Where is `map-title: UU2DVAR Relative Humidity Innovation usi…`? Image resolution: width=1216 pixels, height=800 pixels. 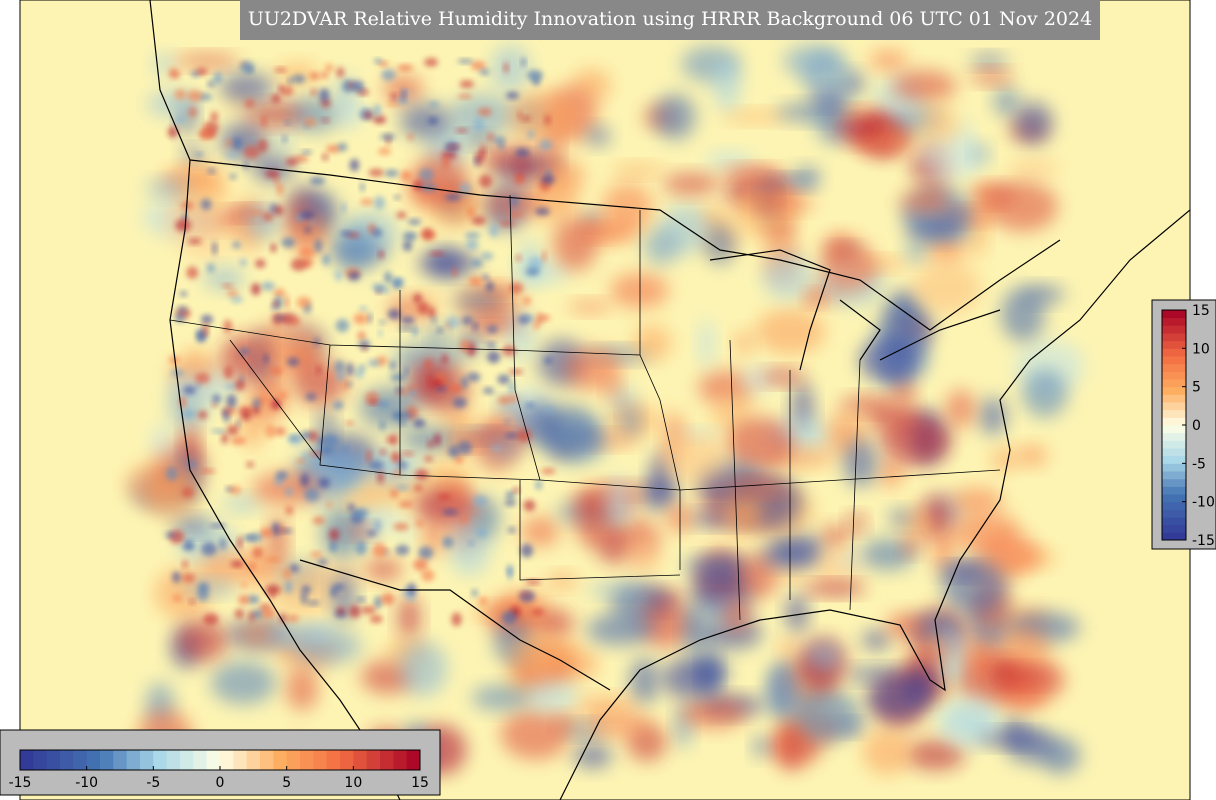 map-title: UU2DVAR Relative Humidity Innovation usi… is located at coordinates (670, 19).